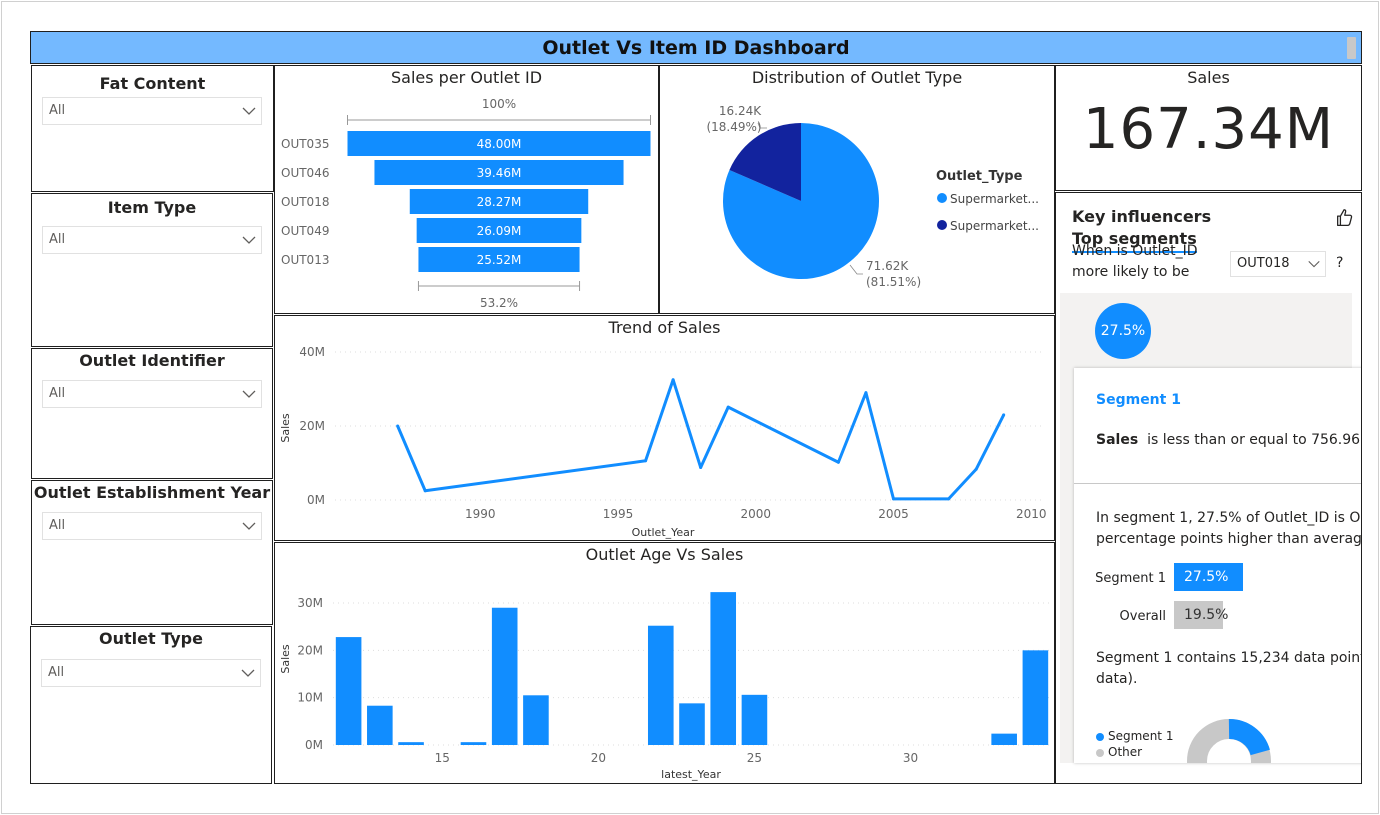 This screenshot has height=815, width=1380. I want to click on funnel-bar-out046, so click(499, 172).